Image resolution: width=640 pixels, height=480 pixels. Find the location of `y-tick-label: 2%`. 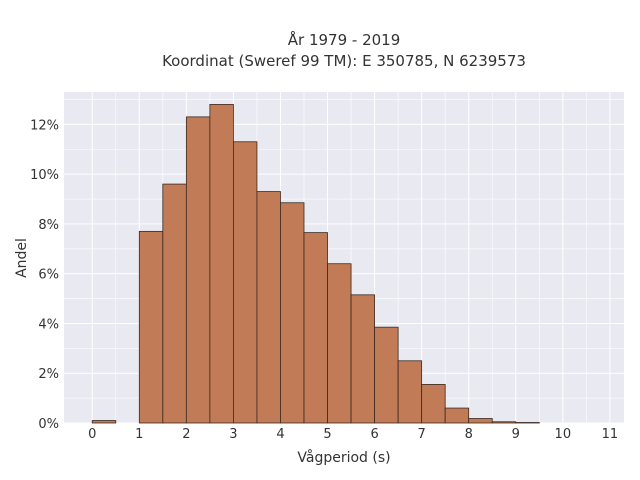

y-tick-label: 2% is located at coordinates (48, 374).